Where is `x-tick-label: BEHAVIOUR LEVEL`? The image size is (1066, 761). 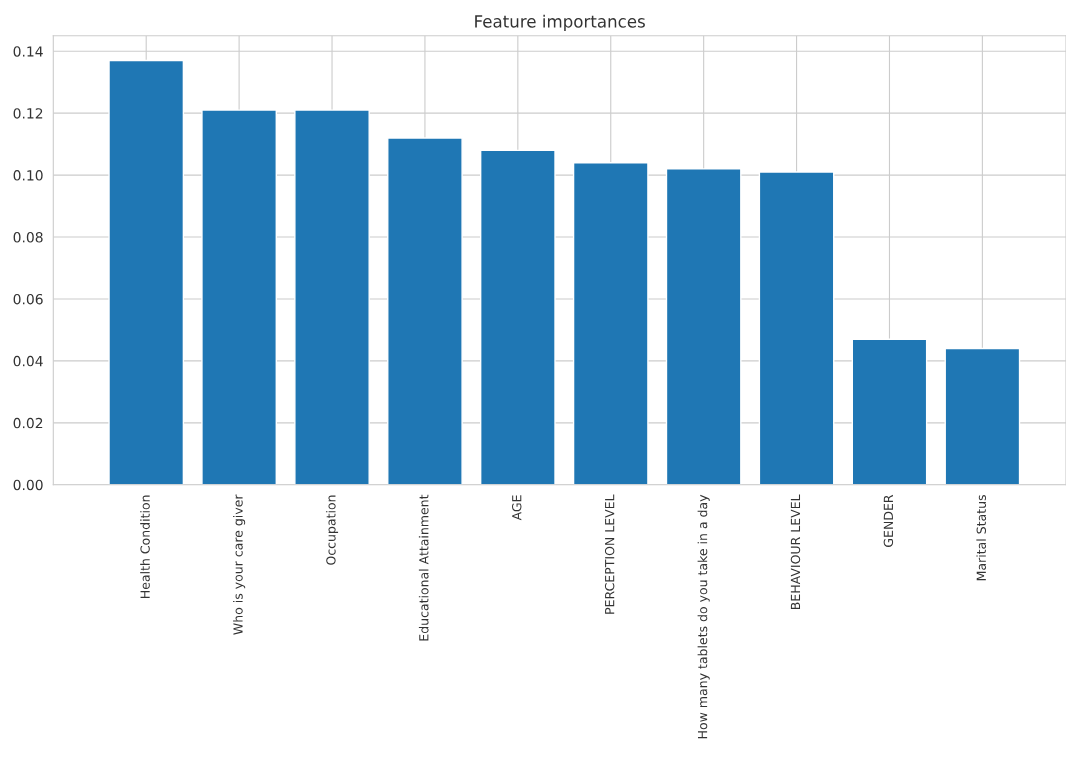 x-tick-label: BEHAVIOUR LEVEL is located at coordinates (795, 552).